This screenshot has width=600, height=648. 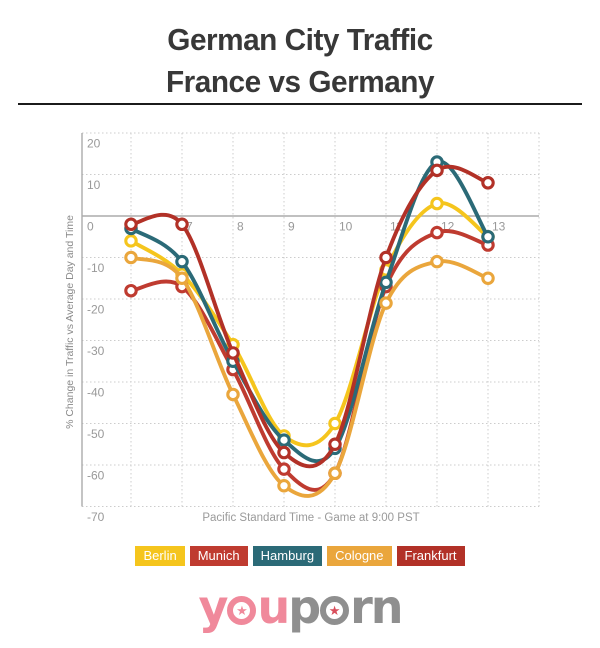 I want to click on logo-letters-rn: rn, so click(x=376, y=607).